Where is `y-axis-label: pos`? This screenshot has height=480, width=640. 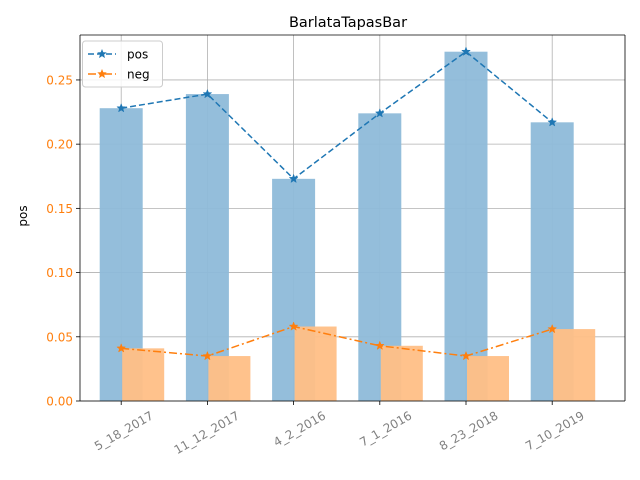 y-axis-label: pos is located at coordinates (23, 215).